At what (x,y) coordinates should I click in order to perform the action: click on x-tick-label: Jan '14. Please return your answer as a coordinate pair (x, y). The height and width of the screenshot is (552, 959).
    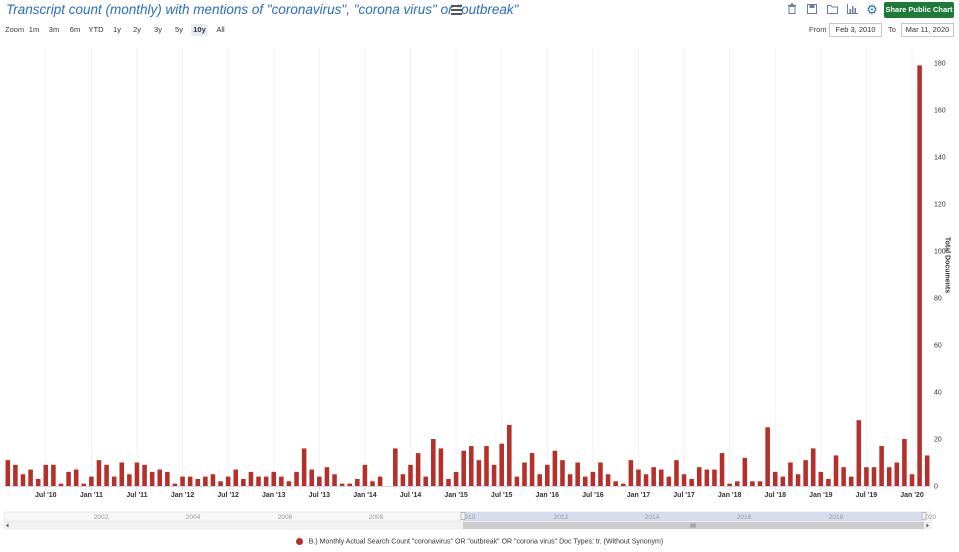
    Looking at the image, I should click on (365, 495).